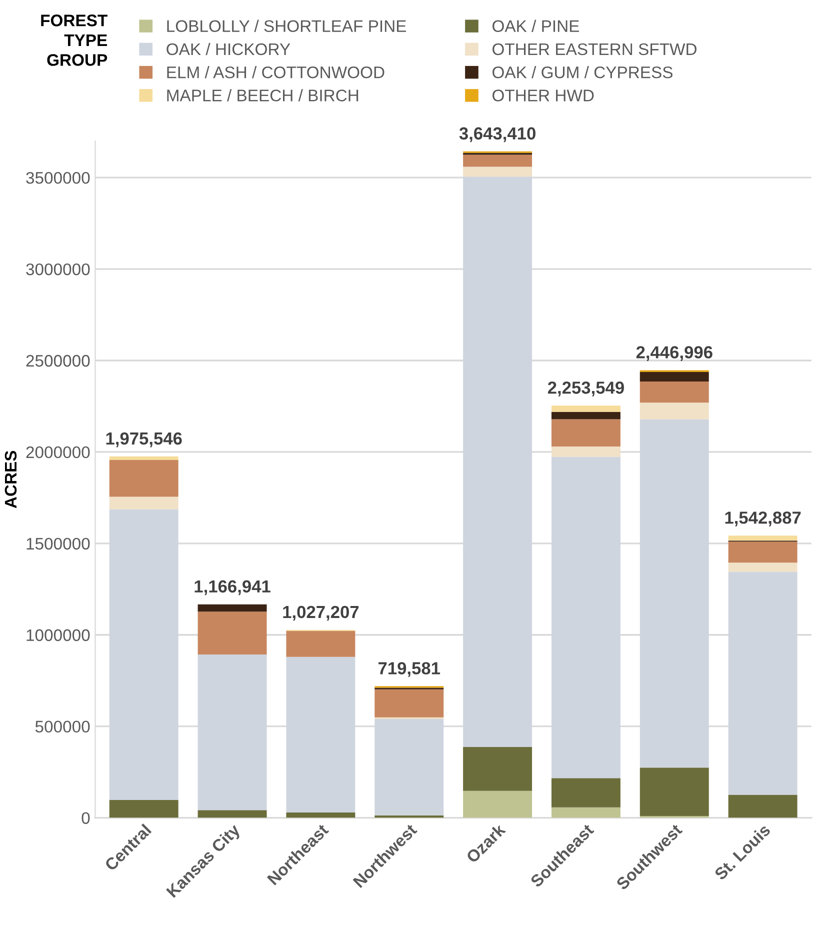  Describe the element at coordinates (674, 353) in the screenshot. I see `total-label: 2,446,996` at that location.